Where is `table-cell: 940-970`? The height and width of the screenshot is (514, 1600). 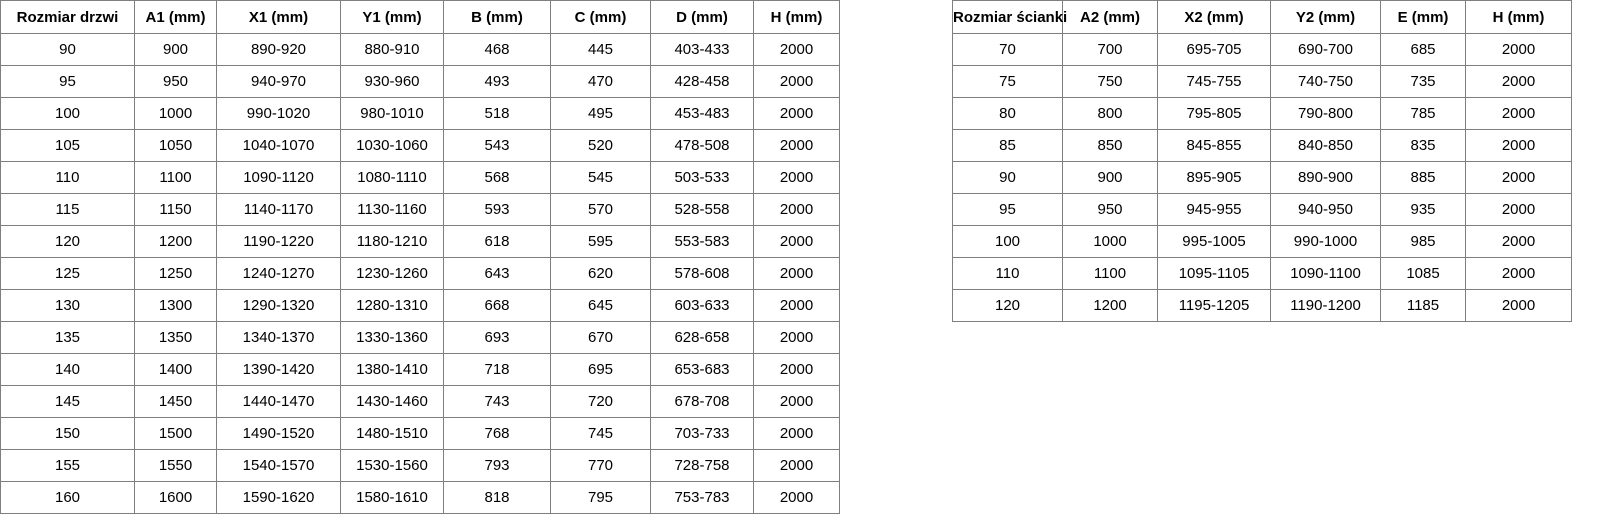
table-cell: 940-970 is located at coordinates (278, 81).